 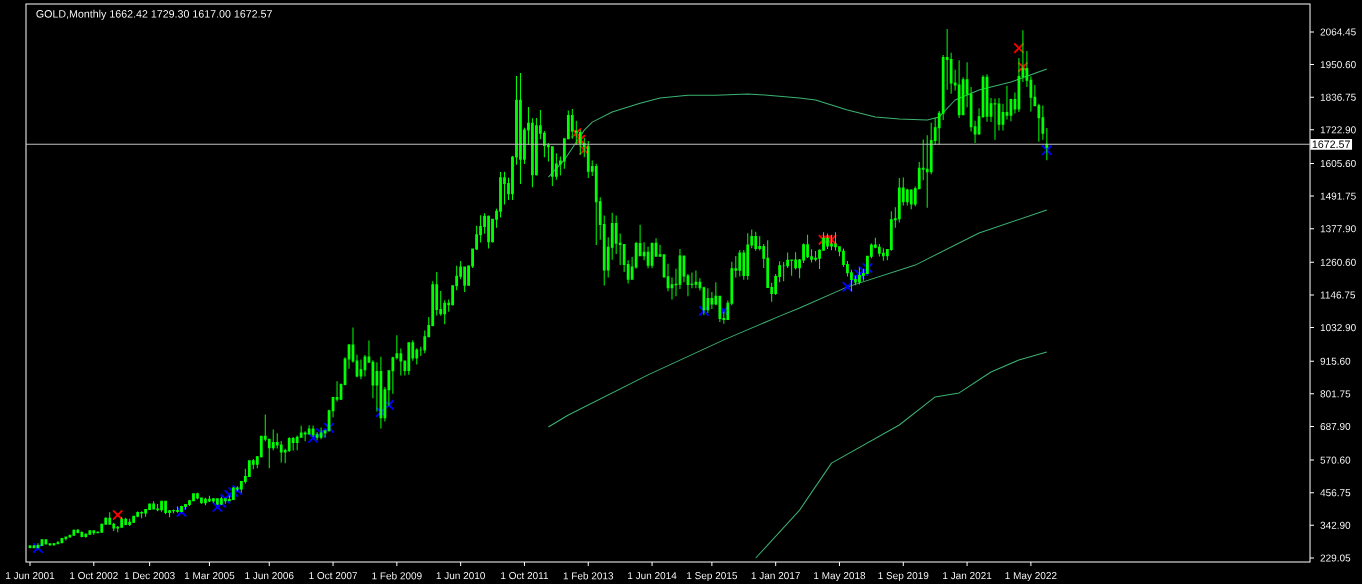 What do you see at coordinates (209, 576) in the screenshot?
I see `x-tick-label: 1 Mar 2005` at bounding box center [209, 576].